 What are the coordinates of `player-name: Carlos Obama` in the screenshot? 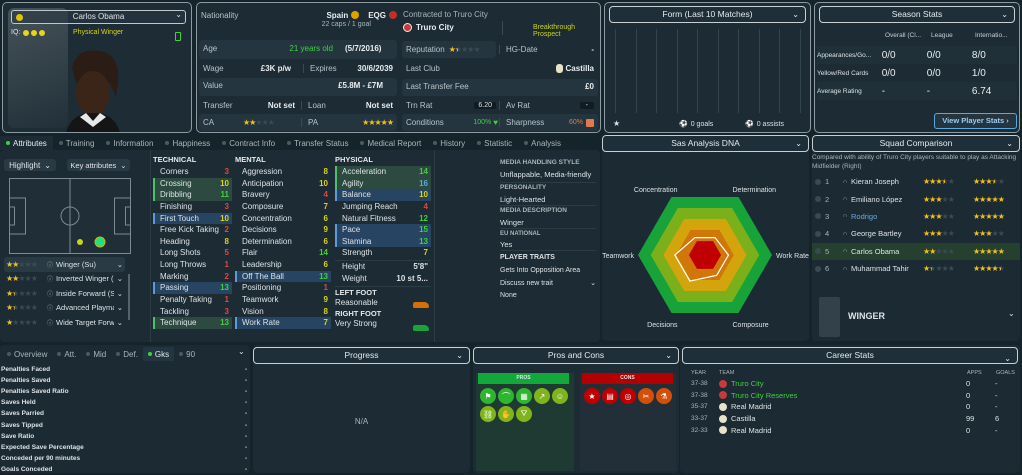 It's located at (875, 251).